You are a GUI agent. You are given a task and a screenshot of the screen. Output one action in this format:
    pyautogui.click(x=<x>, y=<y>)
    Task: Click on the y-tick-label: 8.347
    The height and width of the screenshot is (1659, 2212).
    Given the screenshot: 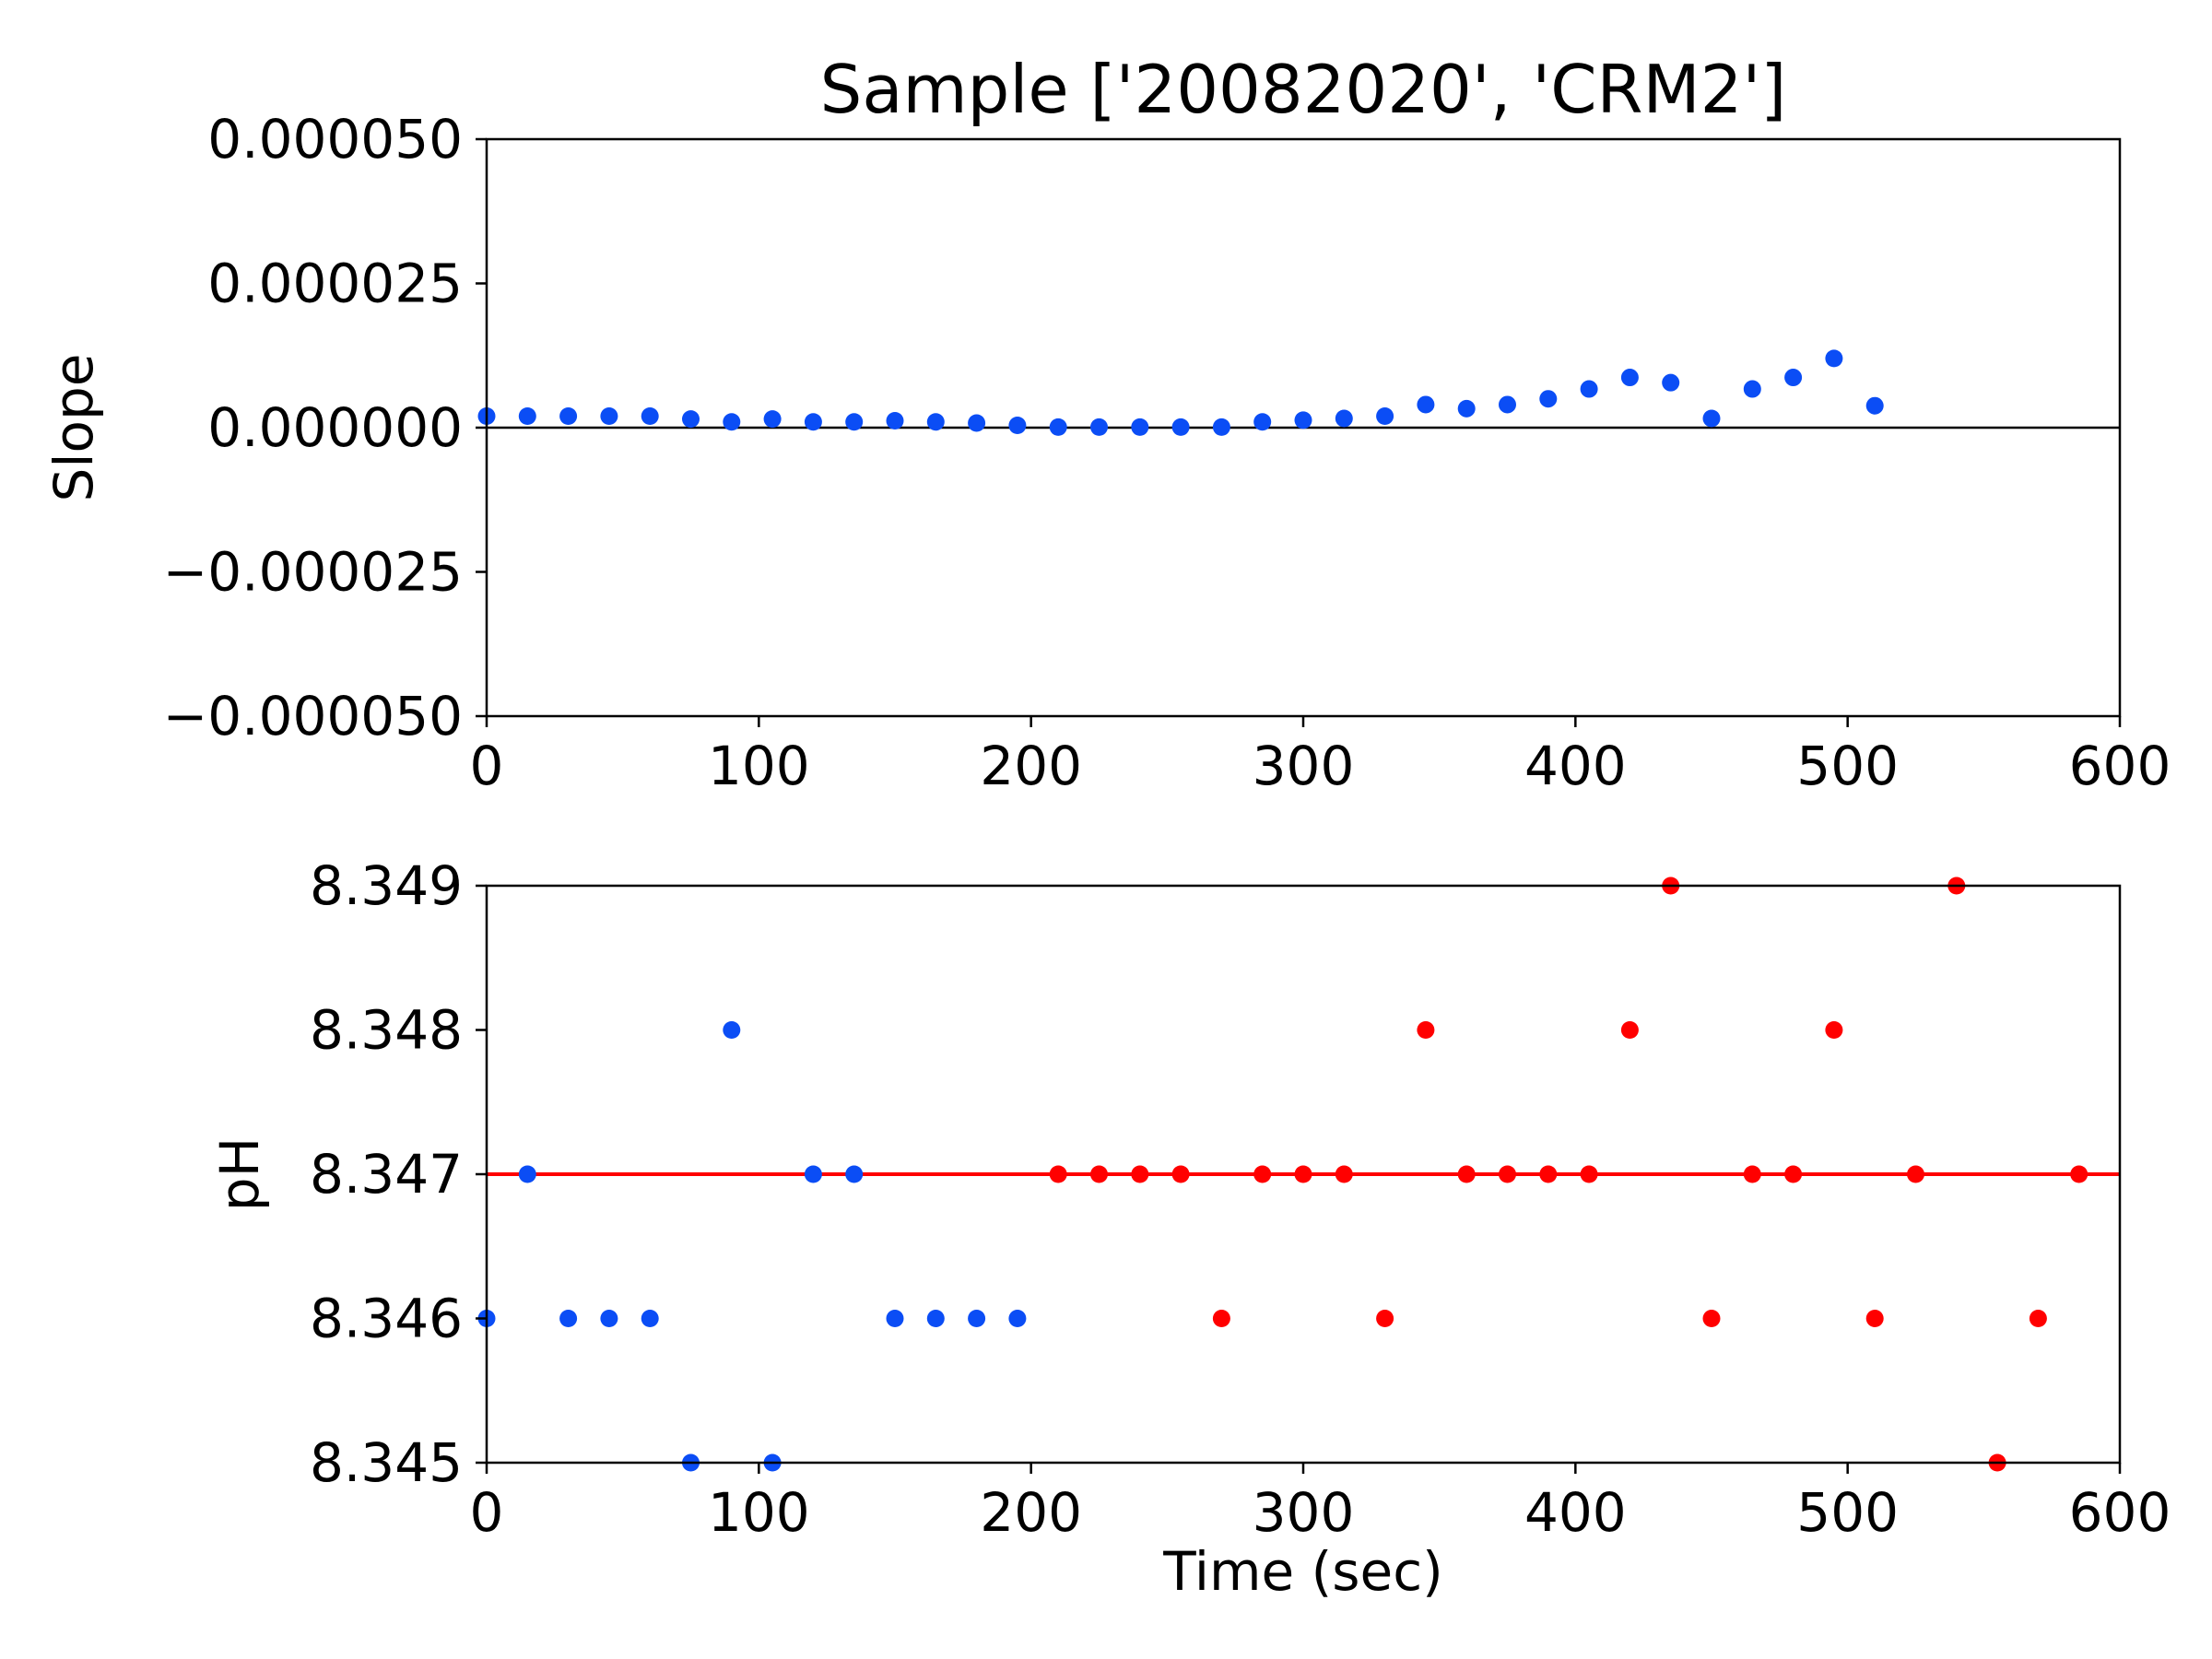 What is the action you would take?
    pyautogui.click(x=386, y=1174)
    